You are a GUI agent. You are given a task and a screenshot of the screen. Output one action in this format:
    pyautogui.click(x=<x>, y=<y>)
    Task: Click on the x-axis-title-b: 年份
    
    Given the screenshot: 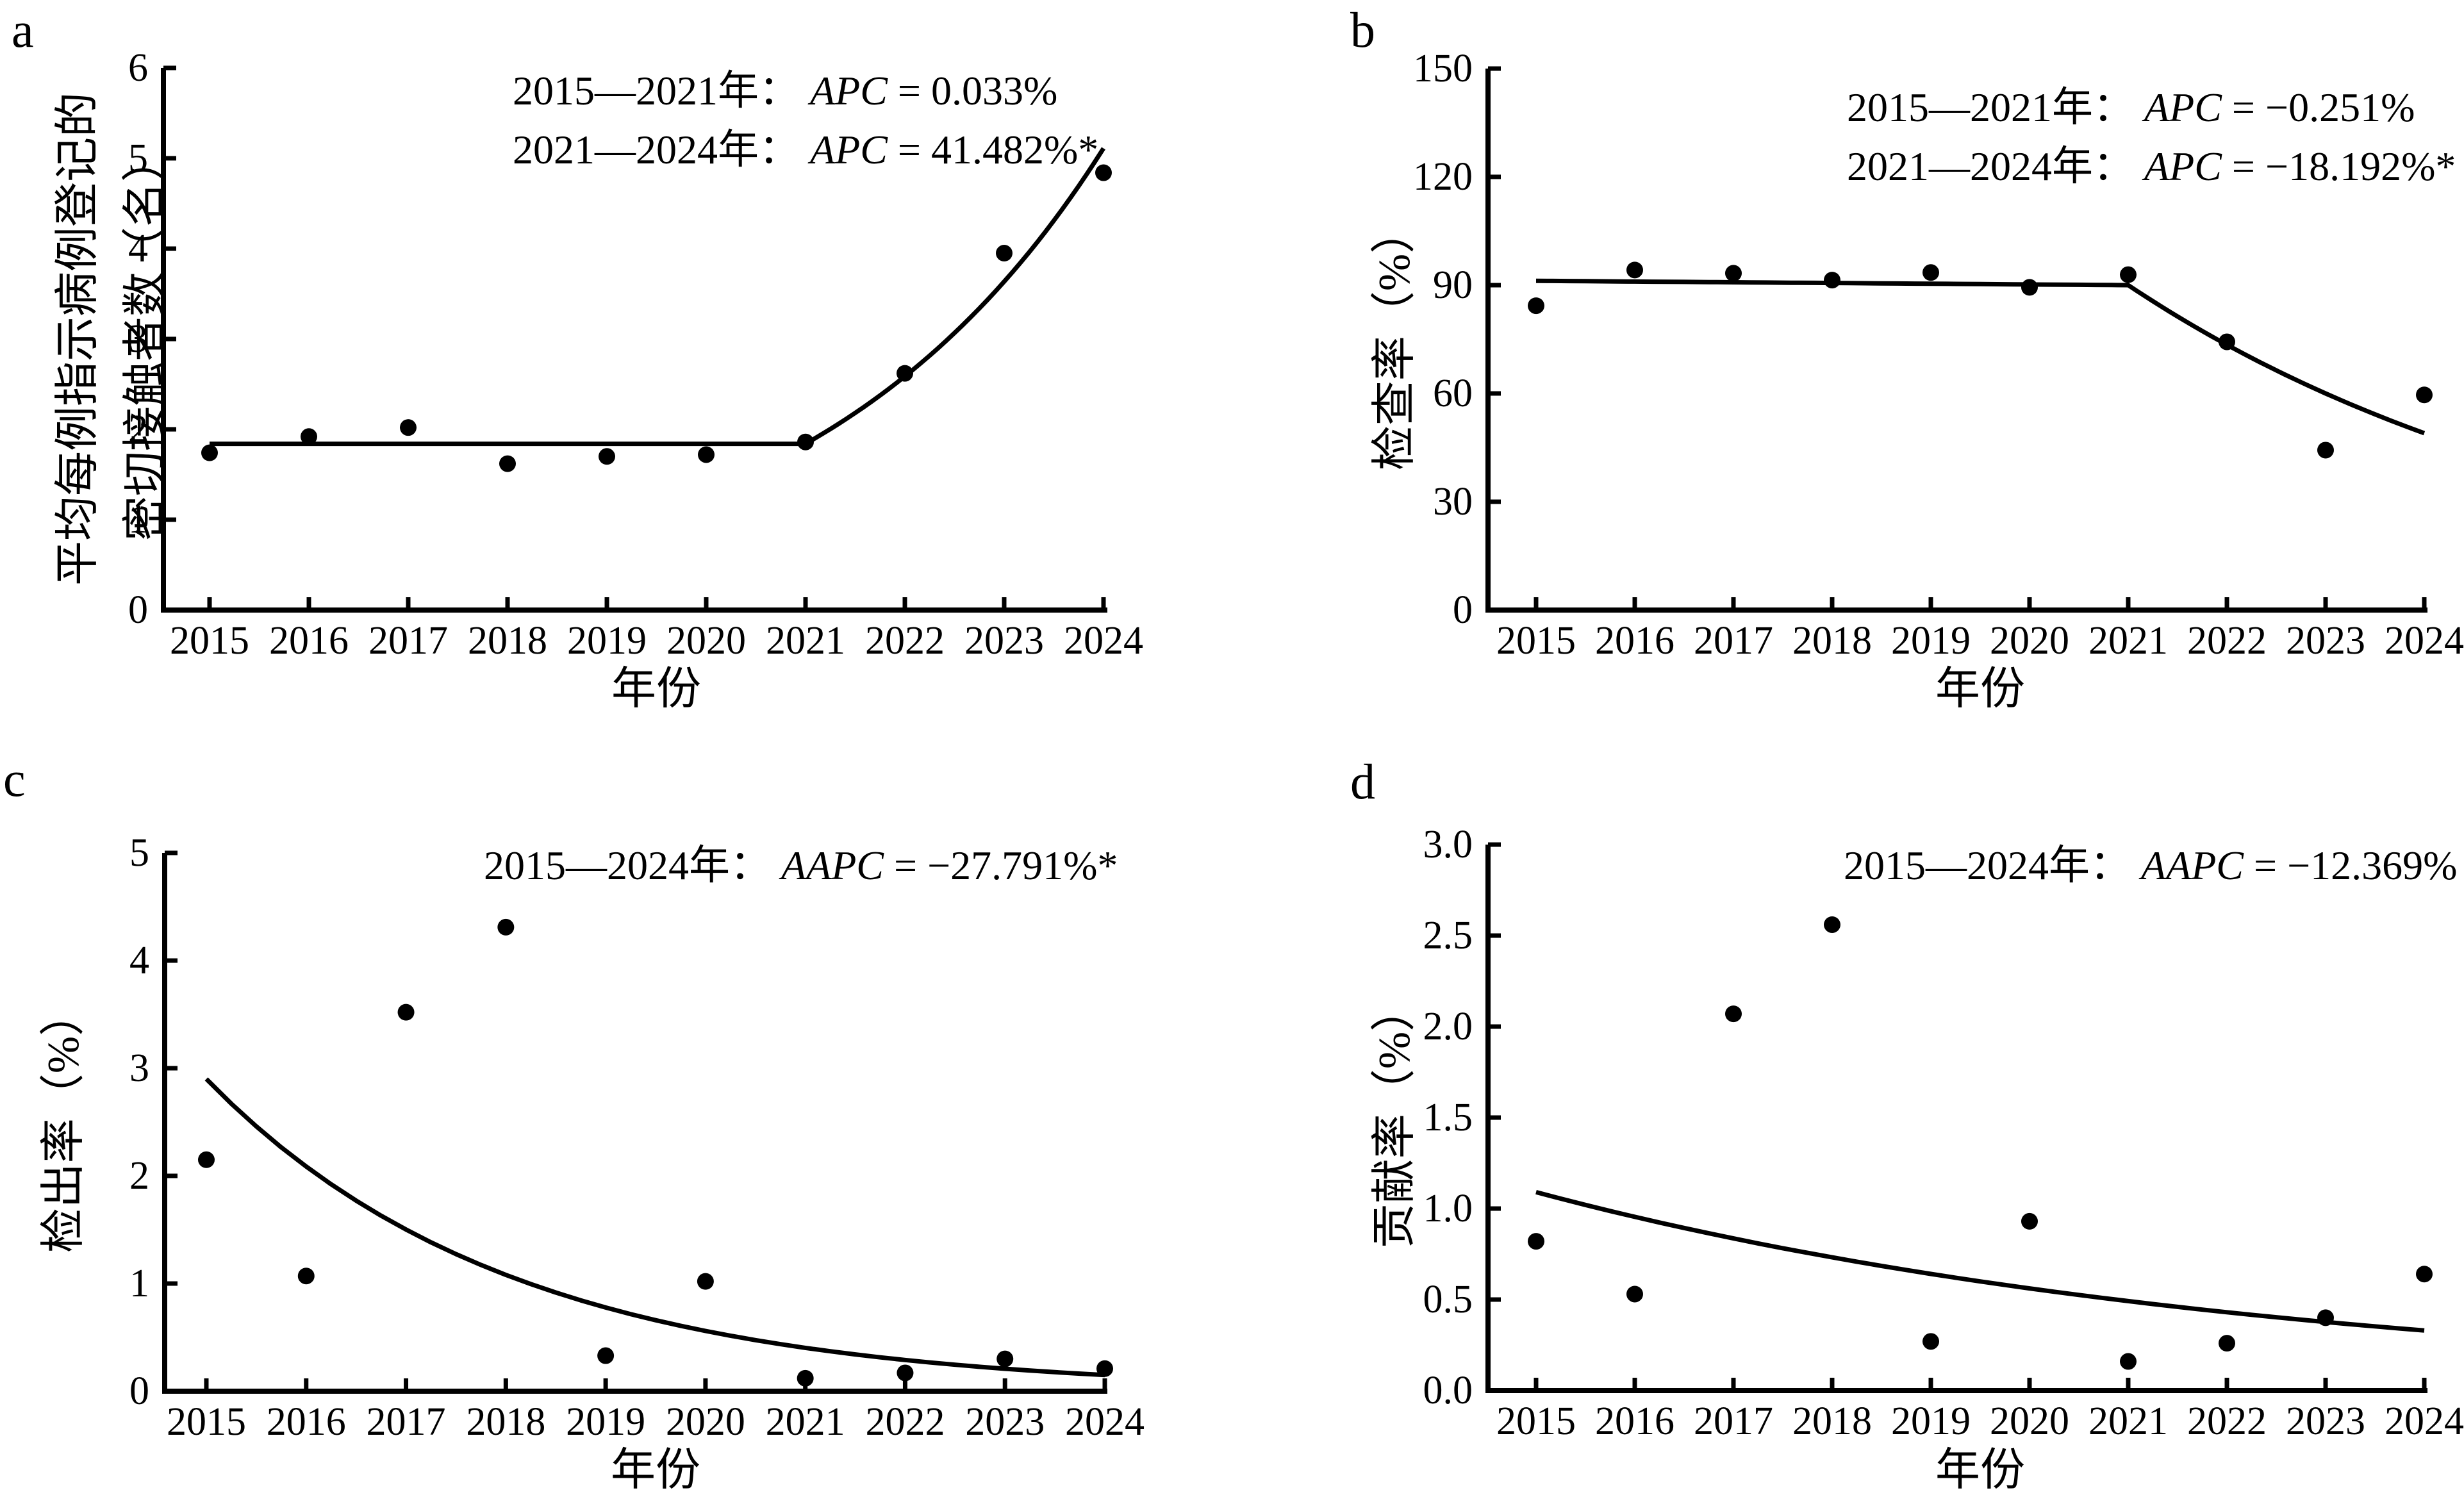 What is the action you would take?
    pyautogui.click(x=1980, y=690)
    